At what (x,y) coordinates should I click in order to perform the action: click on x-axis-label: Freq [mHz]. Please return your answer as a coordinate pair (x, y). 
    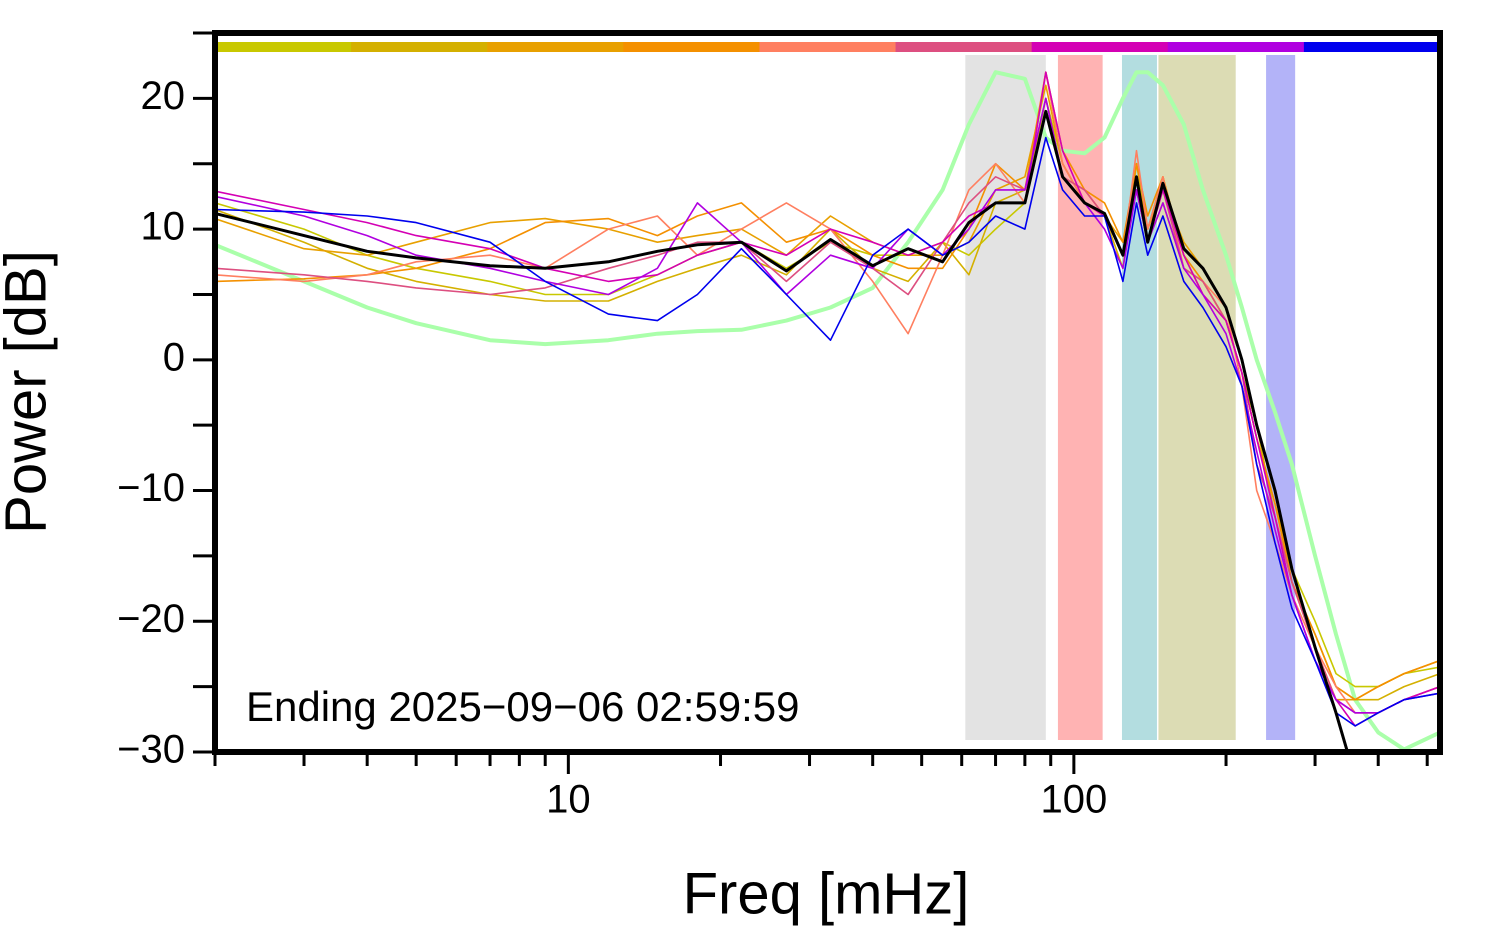
    Looking at the image, I should click on (826, 893).